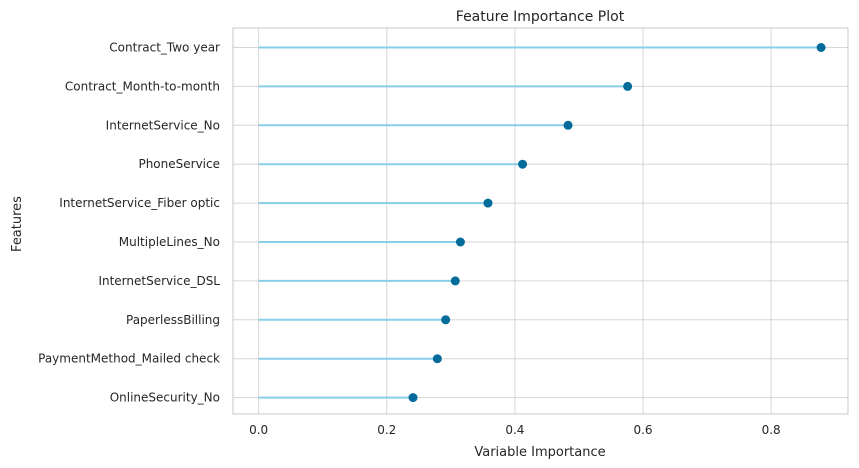 This screenshot has width=859, height=468. Describe the element at coordinates (163, 125) in the screenshot. I see `y-tick-label: InternetService_No` at that location.